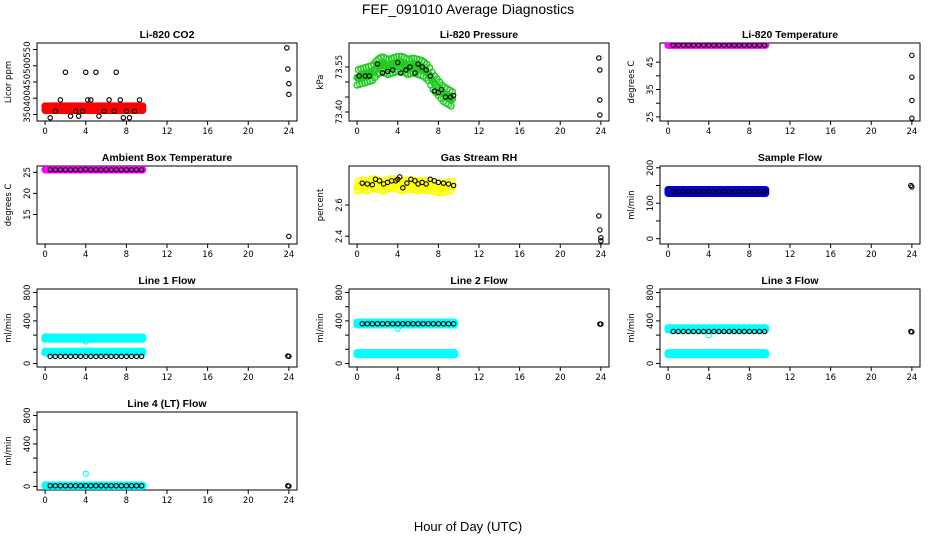  Describe the element at coordinates (651, 168) in the screenshot. I see `y-tick-label: 200` at that location.